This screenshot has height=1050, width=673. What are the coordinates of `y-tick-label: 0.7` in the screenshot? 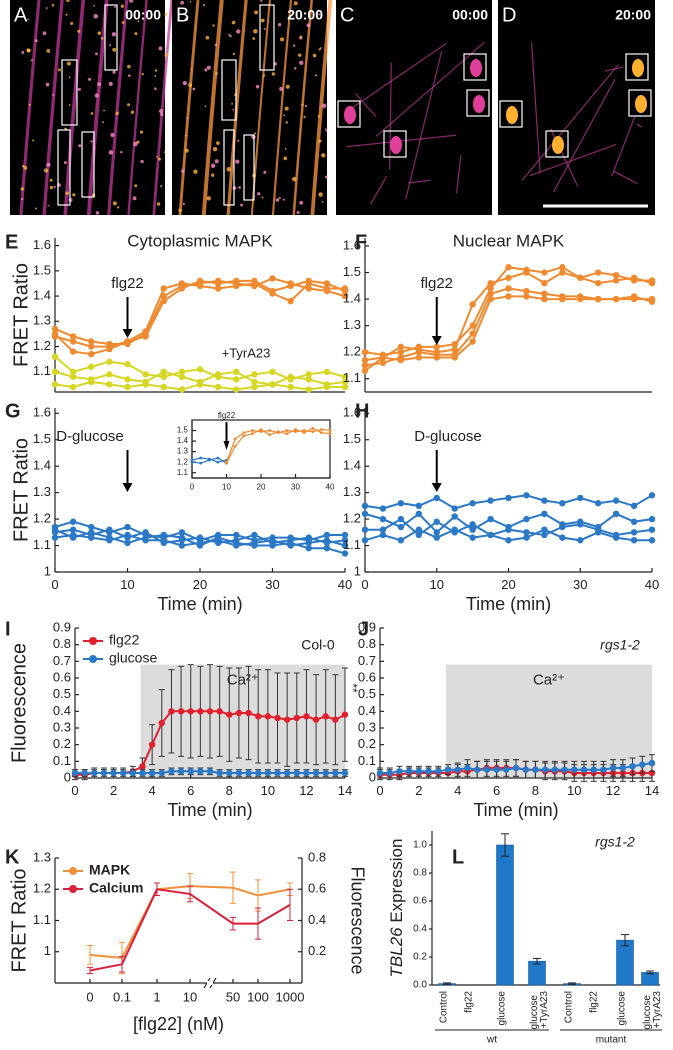 It's located at (367, 660).